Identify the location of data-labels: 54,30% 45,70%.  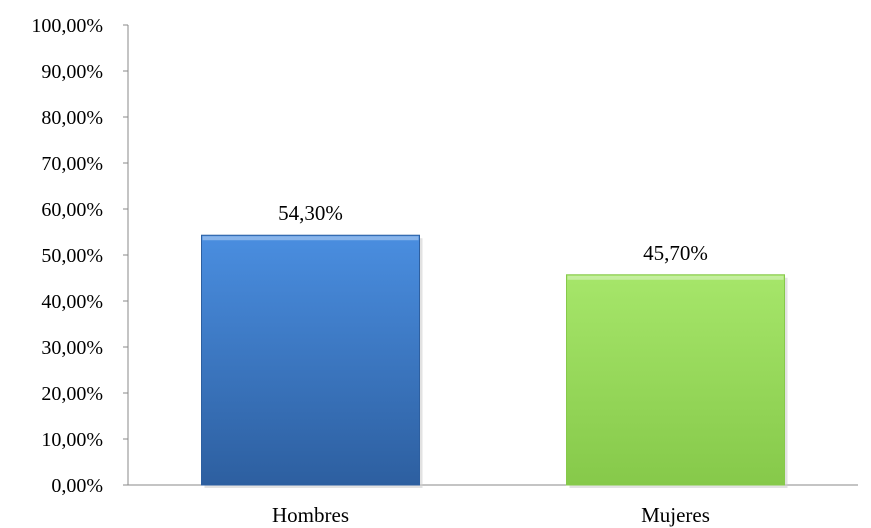
(493, 233).